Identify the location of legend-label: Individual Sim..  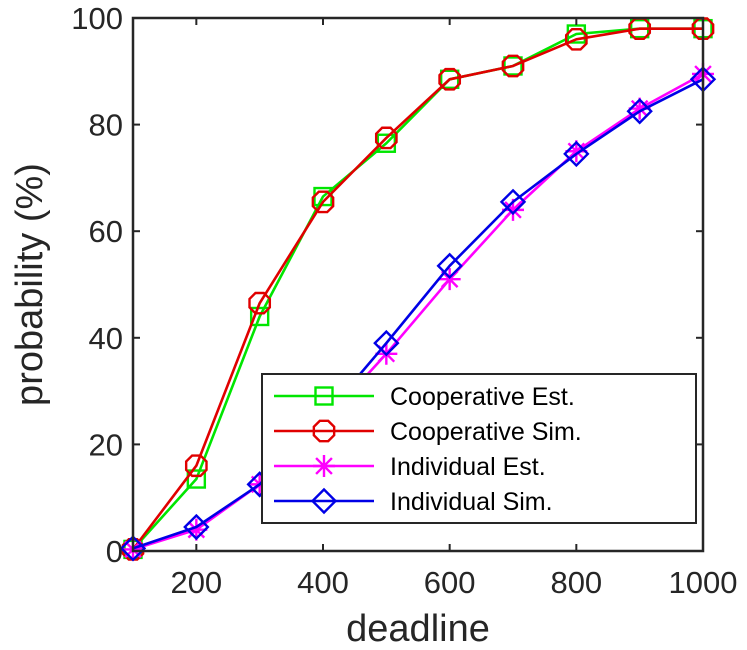
(471, 502).